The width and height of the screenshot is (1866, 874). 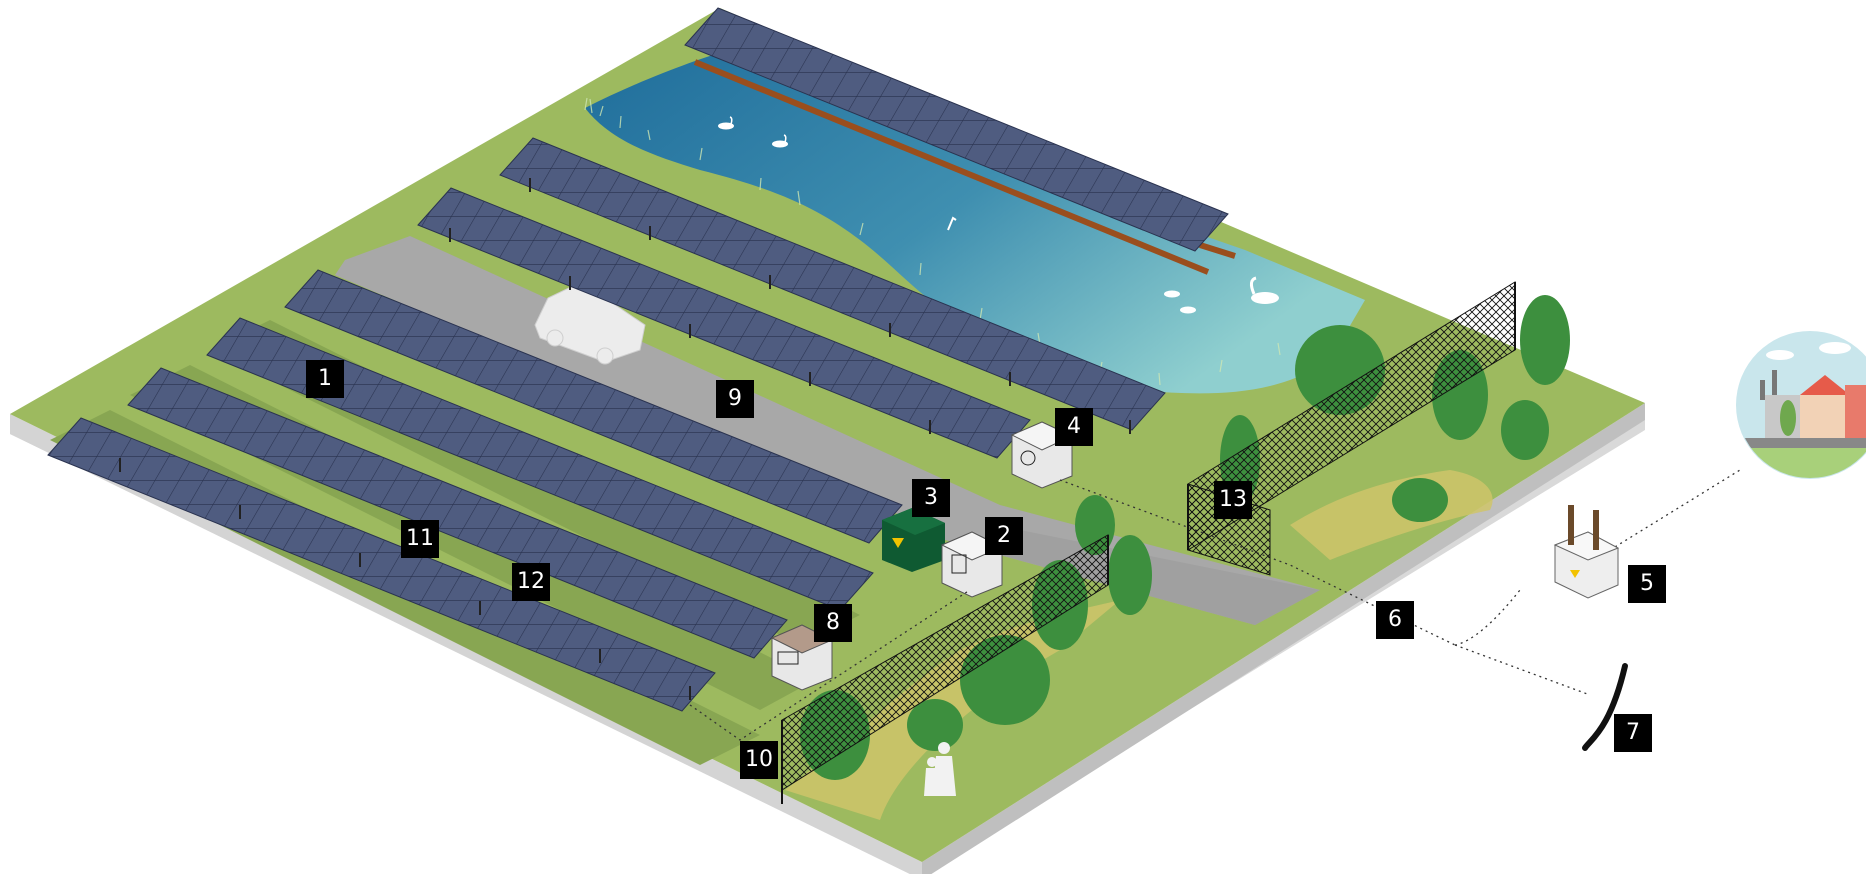 I want to click on label-4: 4, so click(x=1074, y=427).